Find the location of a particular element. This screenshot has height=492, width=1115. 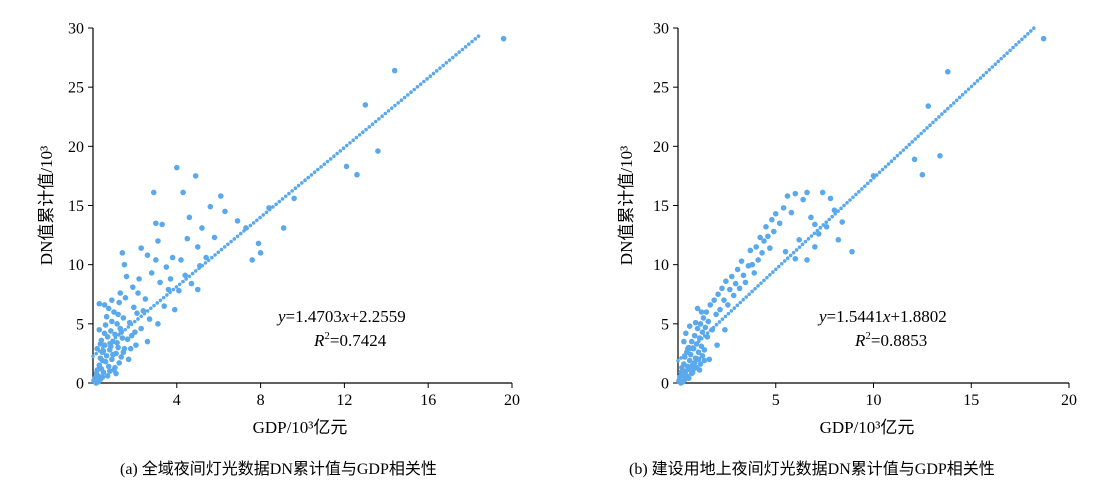

x-tick-label: 4 is located at coordinates (177, 400).